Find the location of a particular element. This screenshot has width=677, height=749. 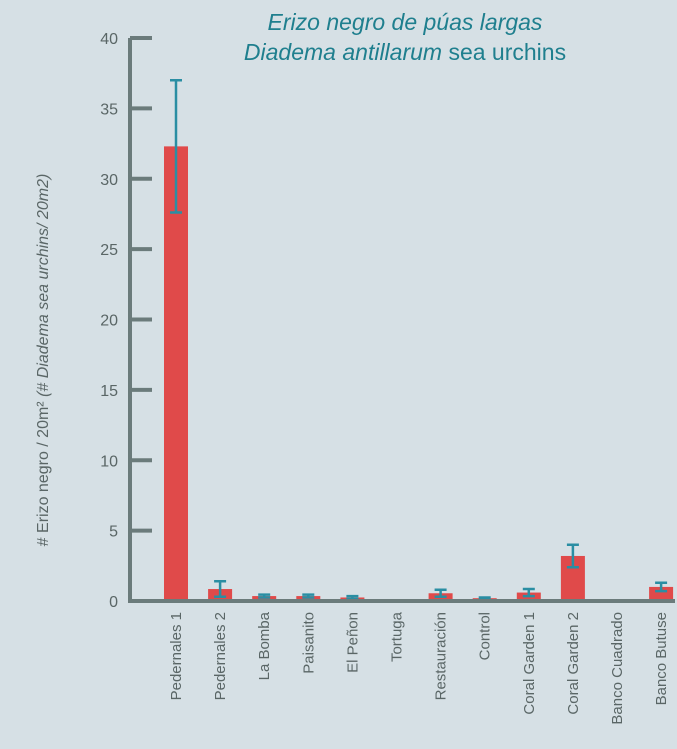

bar is located at coordinates (176, 373).